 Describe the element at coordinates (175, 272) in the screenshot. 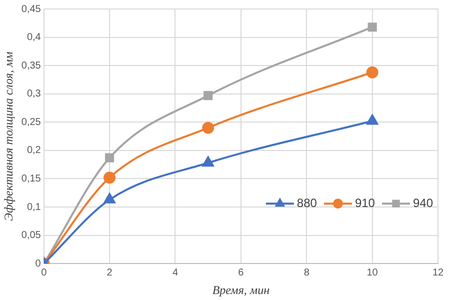

I see `x-tick-label: 4` at that location.